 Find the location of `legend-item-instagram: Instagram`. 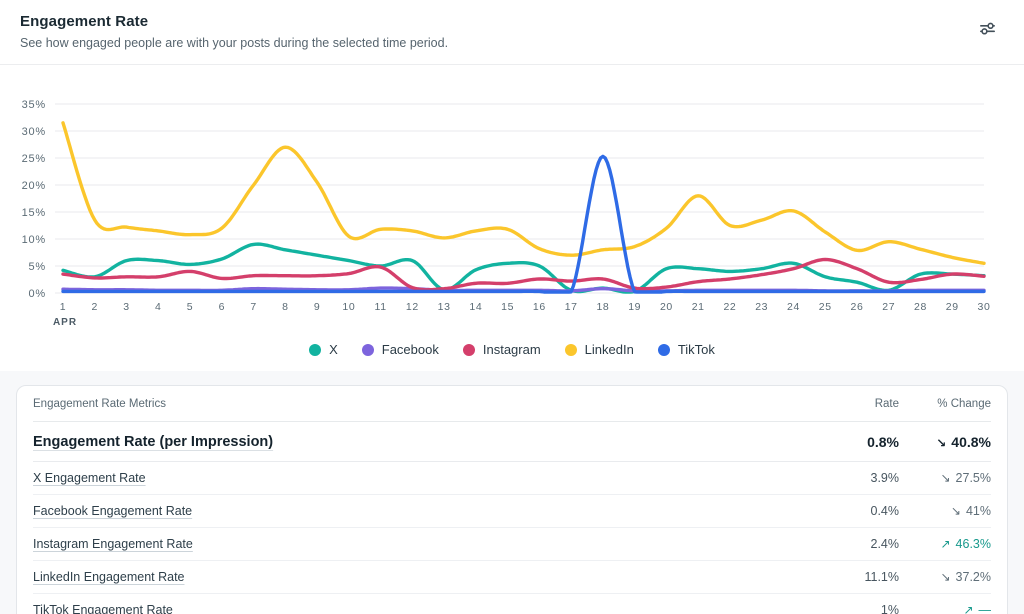

legend-item-instagram: Instagram is located at coordinates (501, 349).